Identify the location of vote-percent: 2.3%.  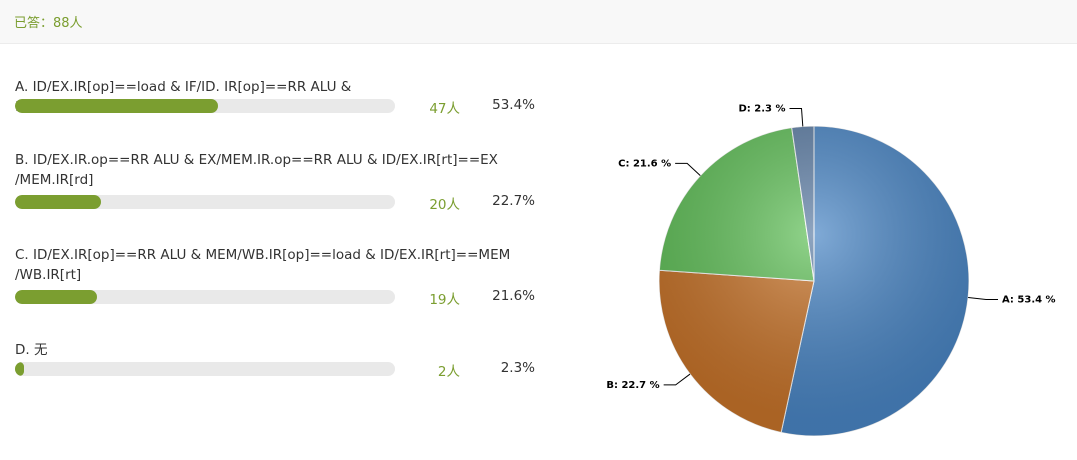
(517, 368).